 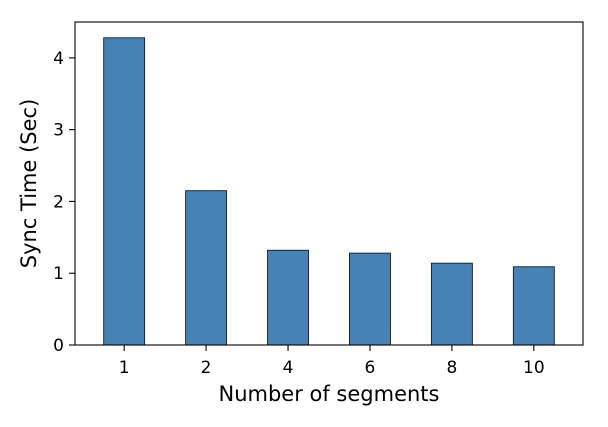 I want to click on y-ticks: 0 1 2 3 4, so click(x=64, y=202).